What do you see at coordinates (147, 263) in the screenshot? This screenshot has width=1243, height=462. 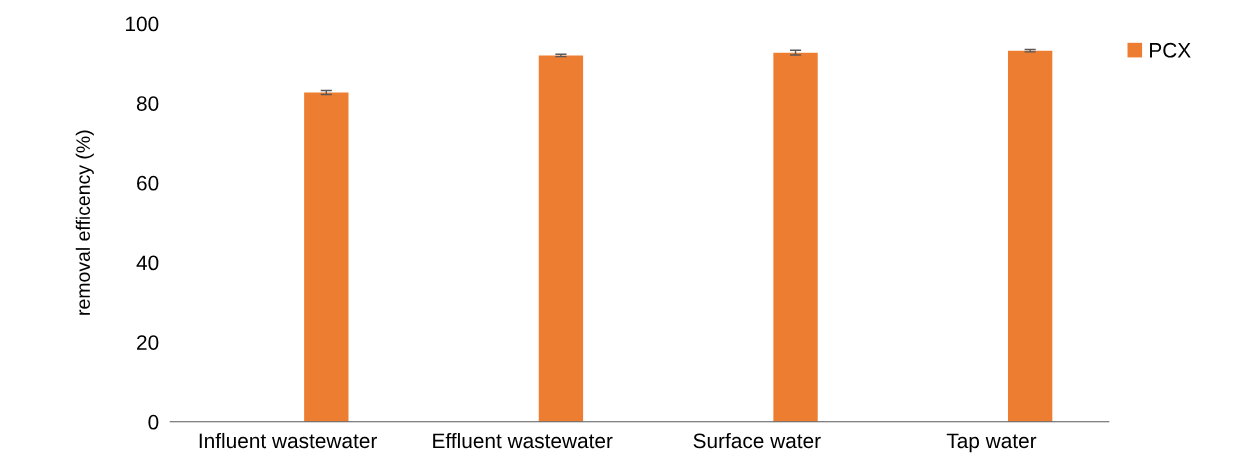 I see `y-tick-label: 40` at bounding box center [147, 263].